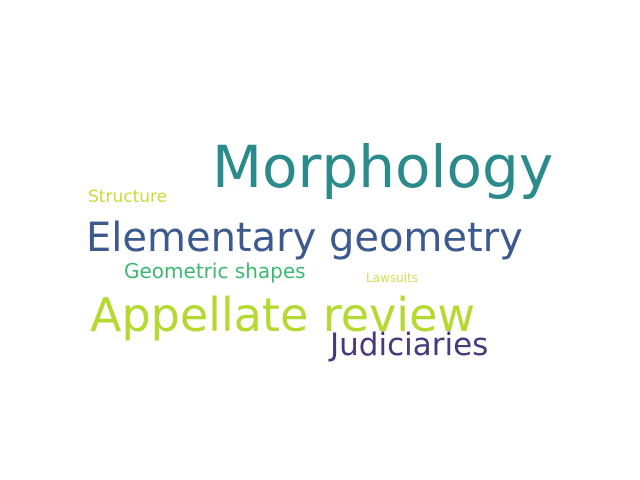 This screenshot has height=480, width=640. I want to click on word-appellate-review: Appellate review, so click(283, 315).